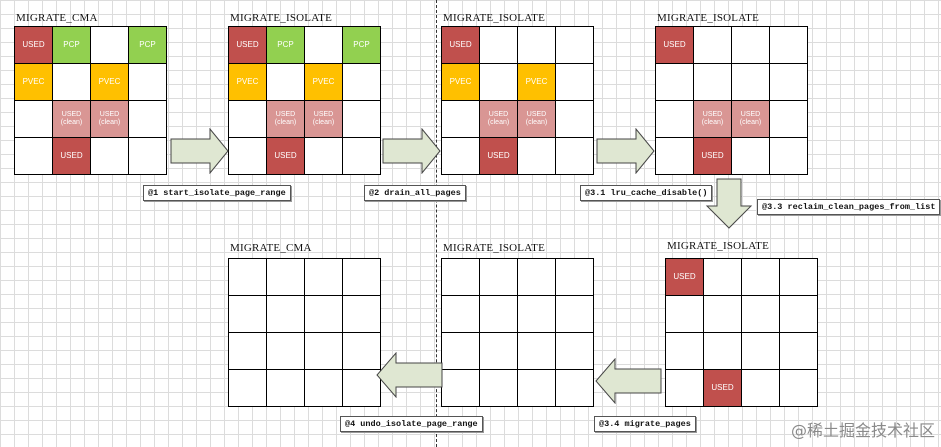  Describe the element at coordinates (57, 18) in the screenshot. I see `panel-title-1: MIGRATE_CMA` at that location.